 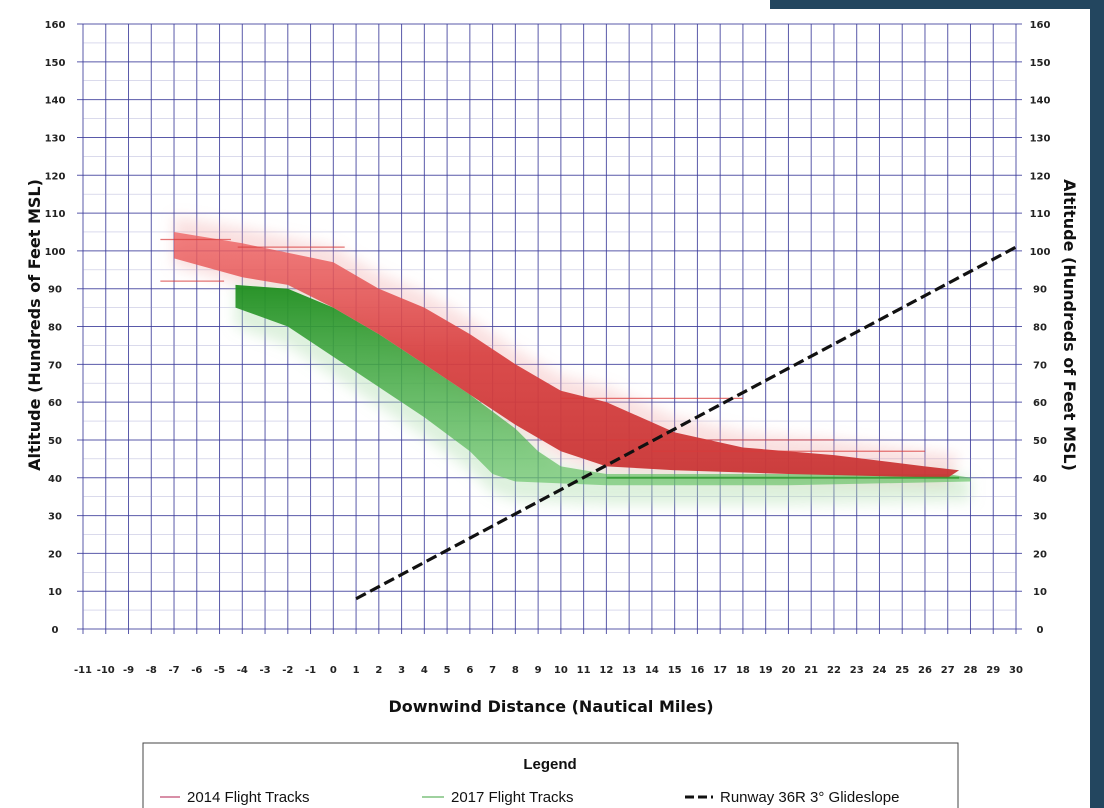 I want to click on x-tick-label: -8, so click(x=151, y=670).